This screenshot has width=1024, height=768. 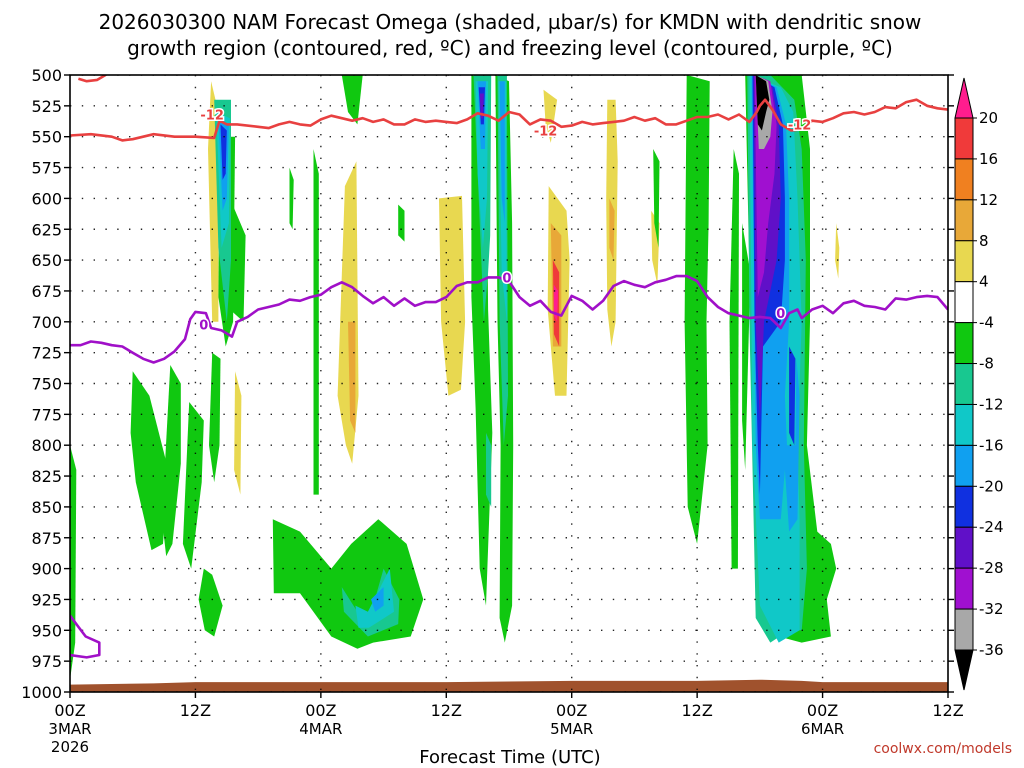 I want to click on x-tick-label-2: 00Z, so click(x=320, y=710).